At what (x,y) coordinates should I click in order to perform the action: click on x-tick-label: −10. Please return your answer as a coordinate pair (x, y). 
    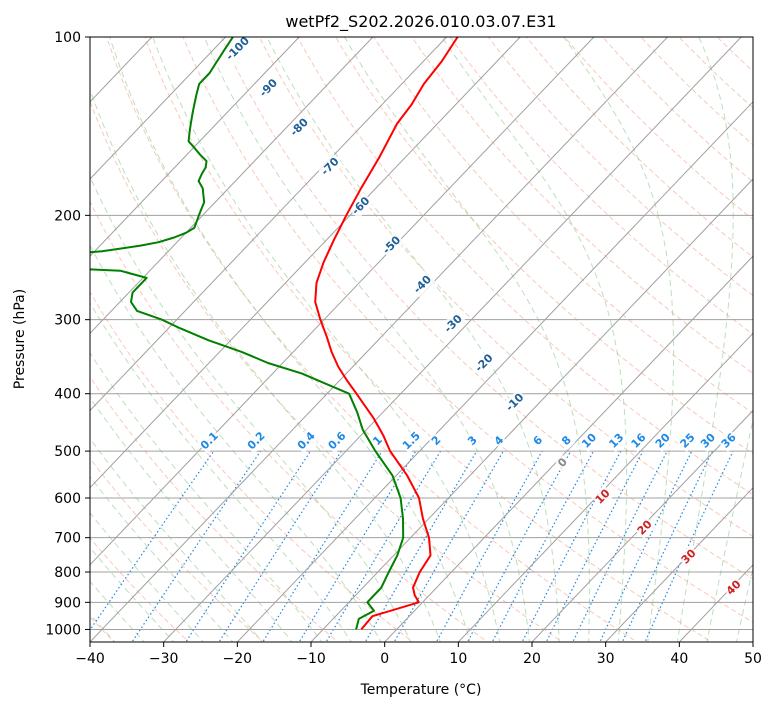
    Looking at the image, I should click on (311, 659).